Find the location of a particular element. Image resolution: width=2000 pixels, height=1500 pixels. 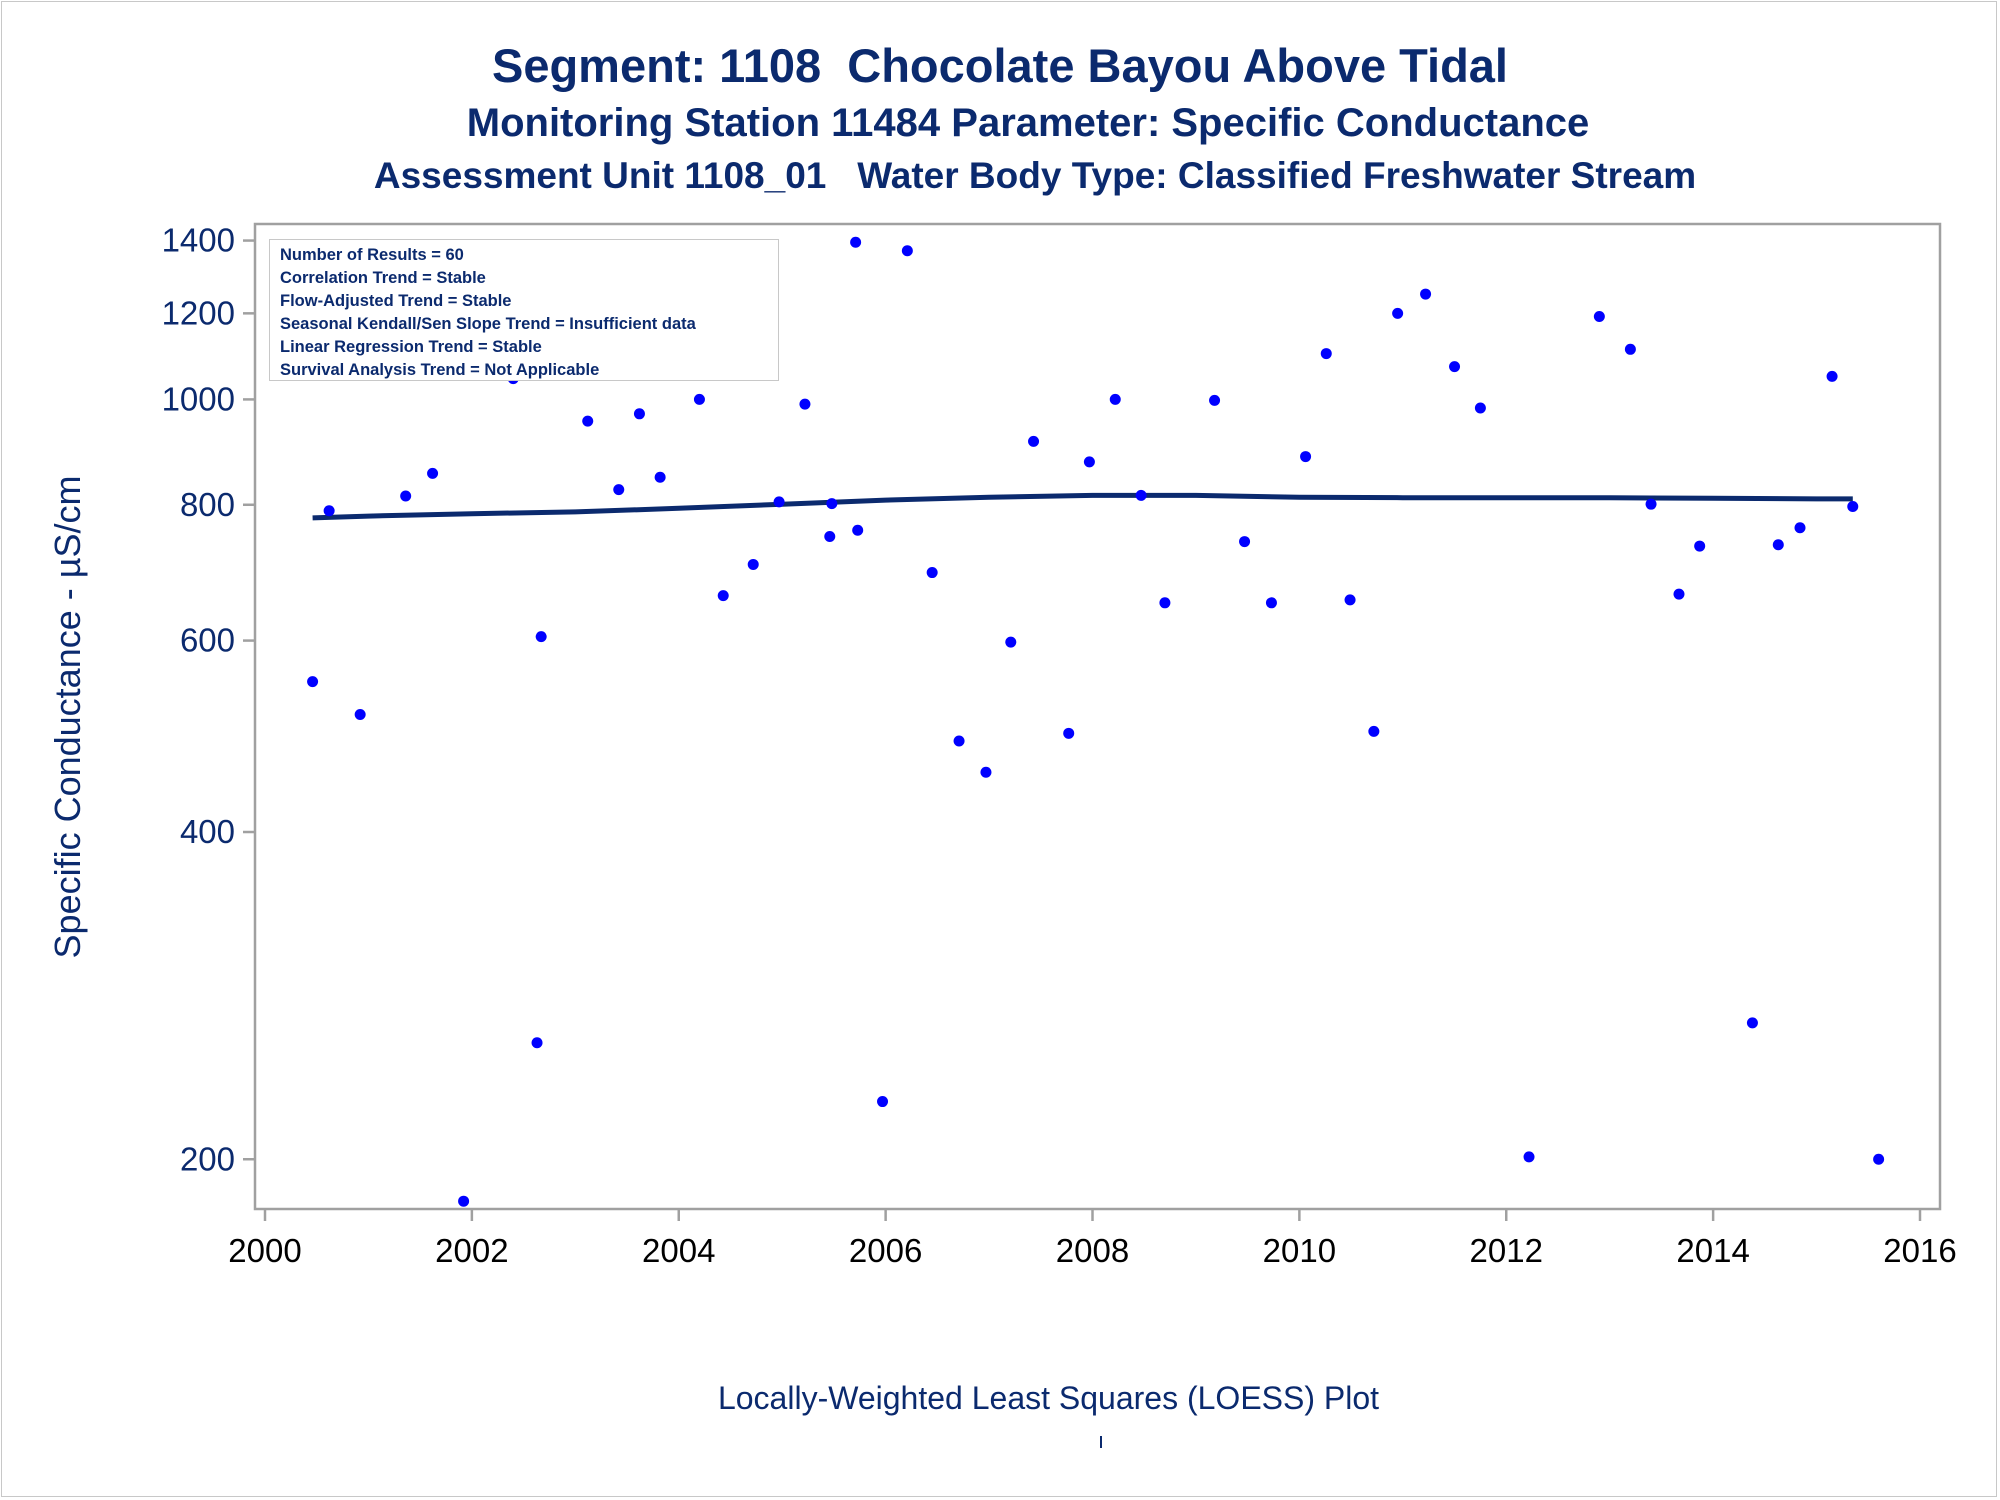

legend-entry-survival: Survival Analysis Trend = Not Applicable is located at coordinates (440, 370).